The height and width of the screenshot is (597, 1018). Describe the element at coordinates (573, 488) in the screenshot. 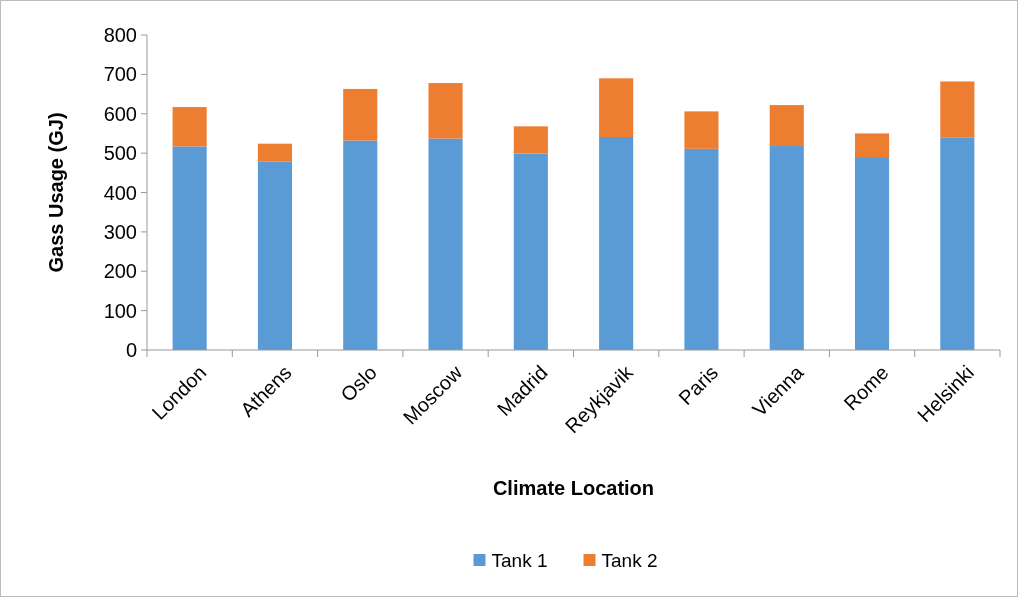

I see `x-axis-title: Climate Location` at that location.